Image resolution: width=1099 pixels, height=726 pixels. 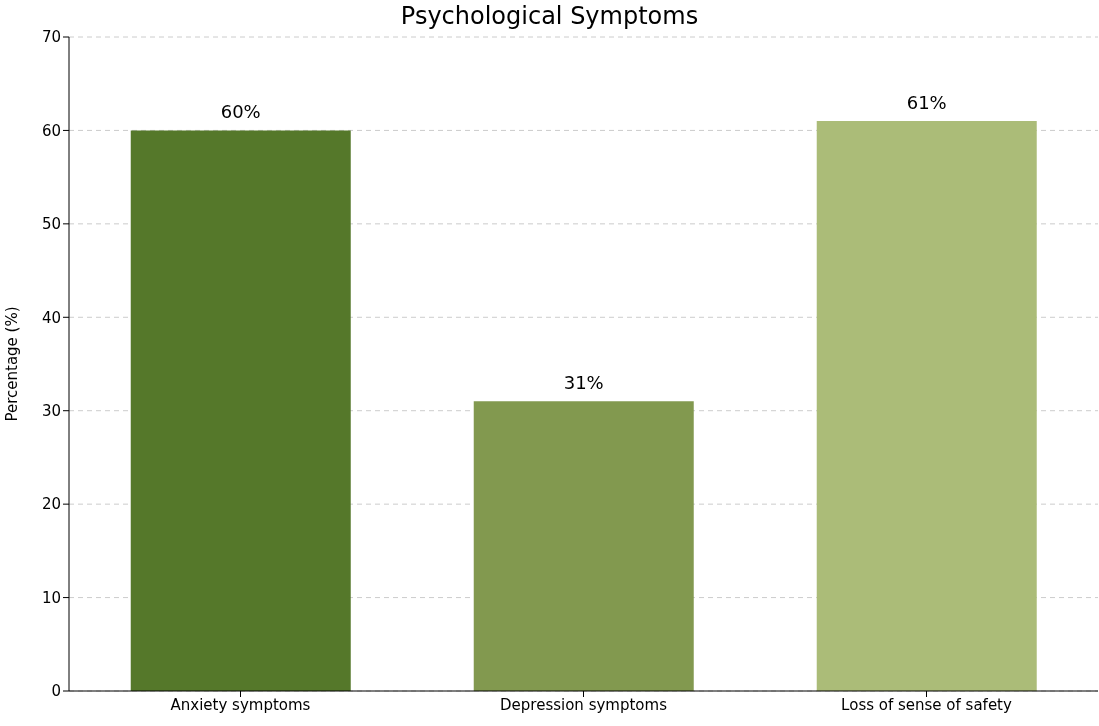 What do you see at coordinates (51, 317) in the screenshot?
I see `y-tick-label: 40` at bounding box center [51, 317].